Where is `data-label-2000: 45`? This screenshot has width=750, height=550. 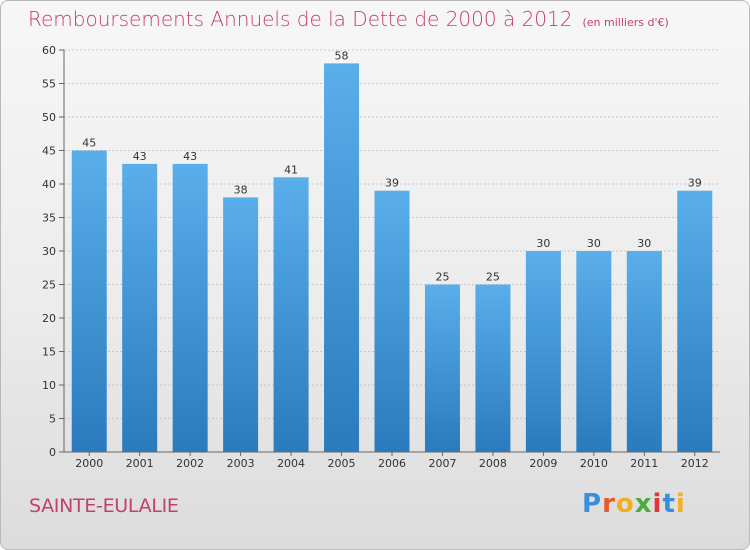
data-label-2000: 45 is located at coordinates (89, 143).